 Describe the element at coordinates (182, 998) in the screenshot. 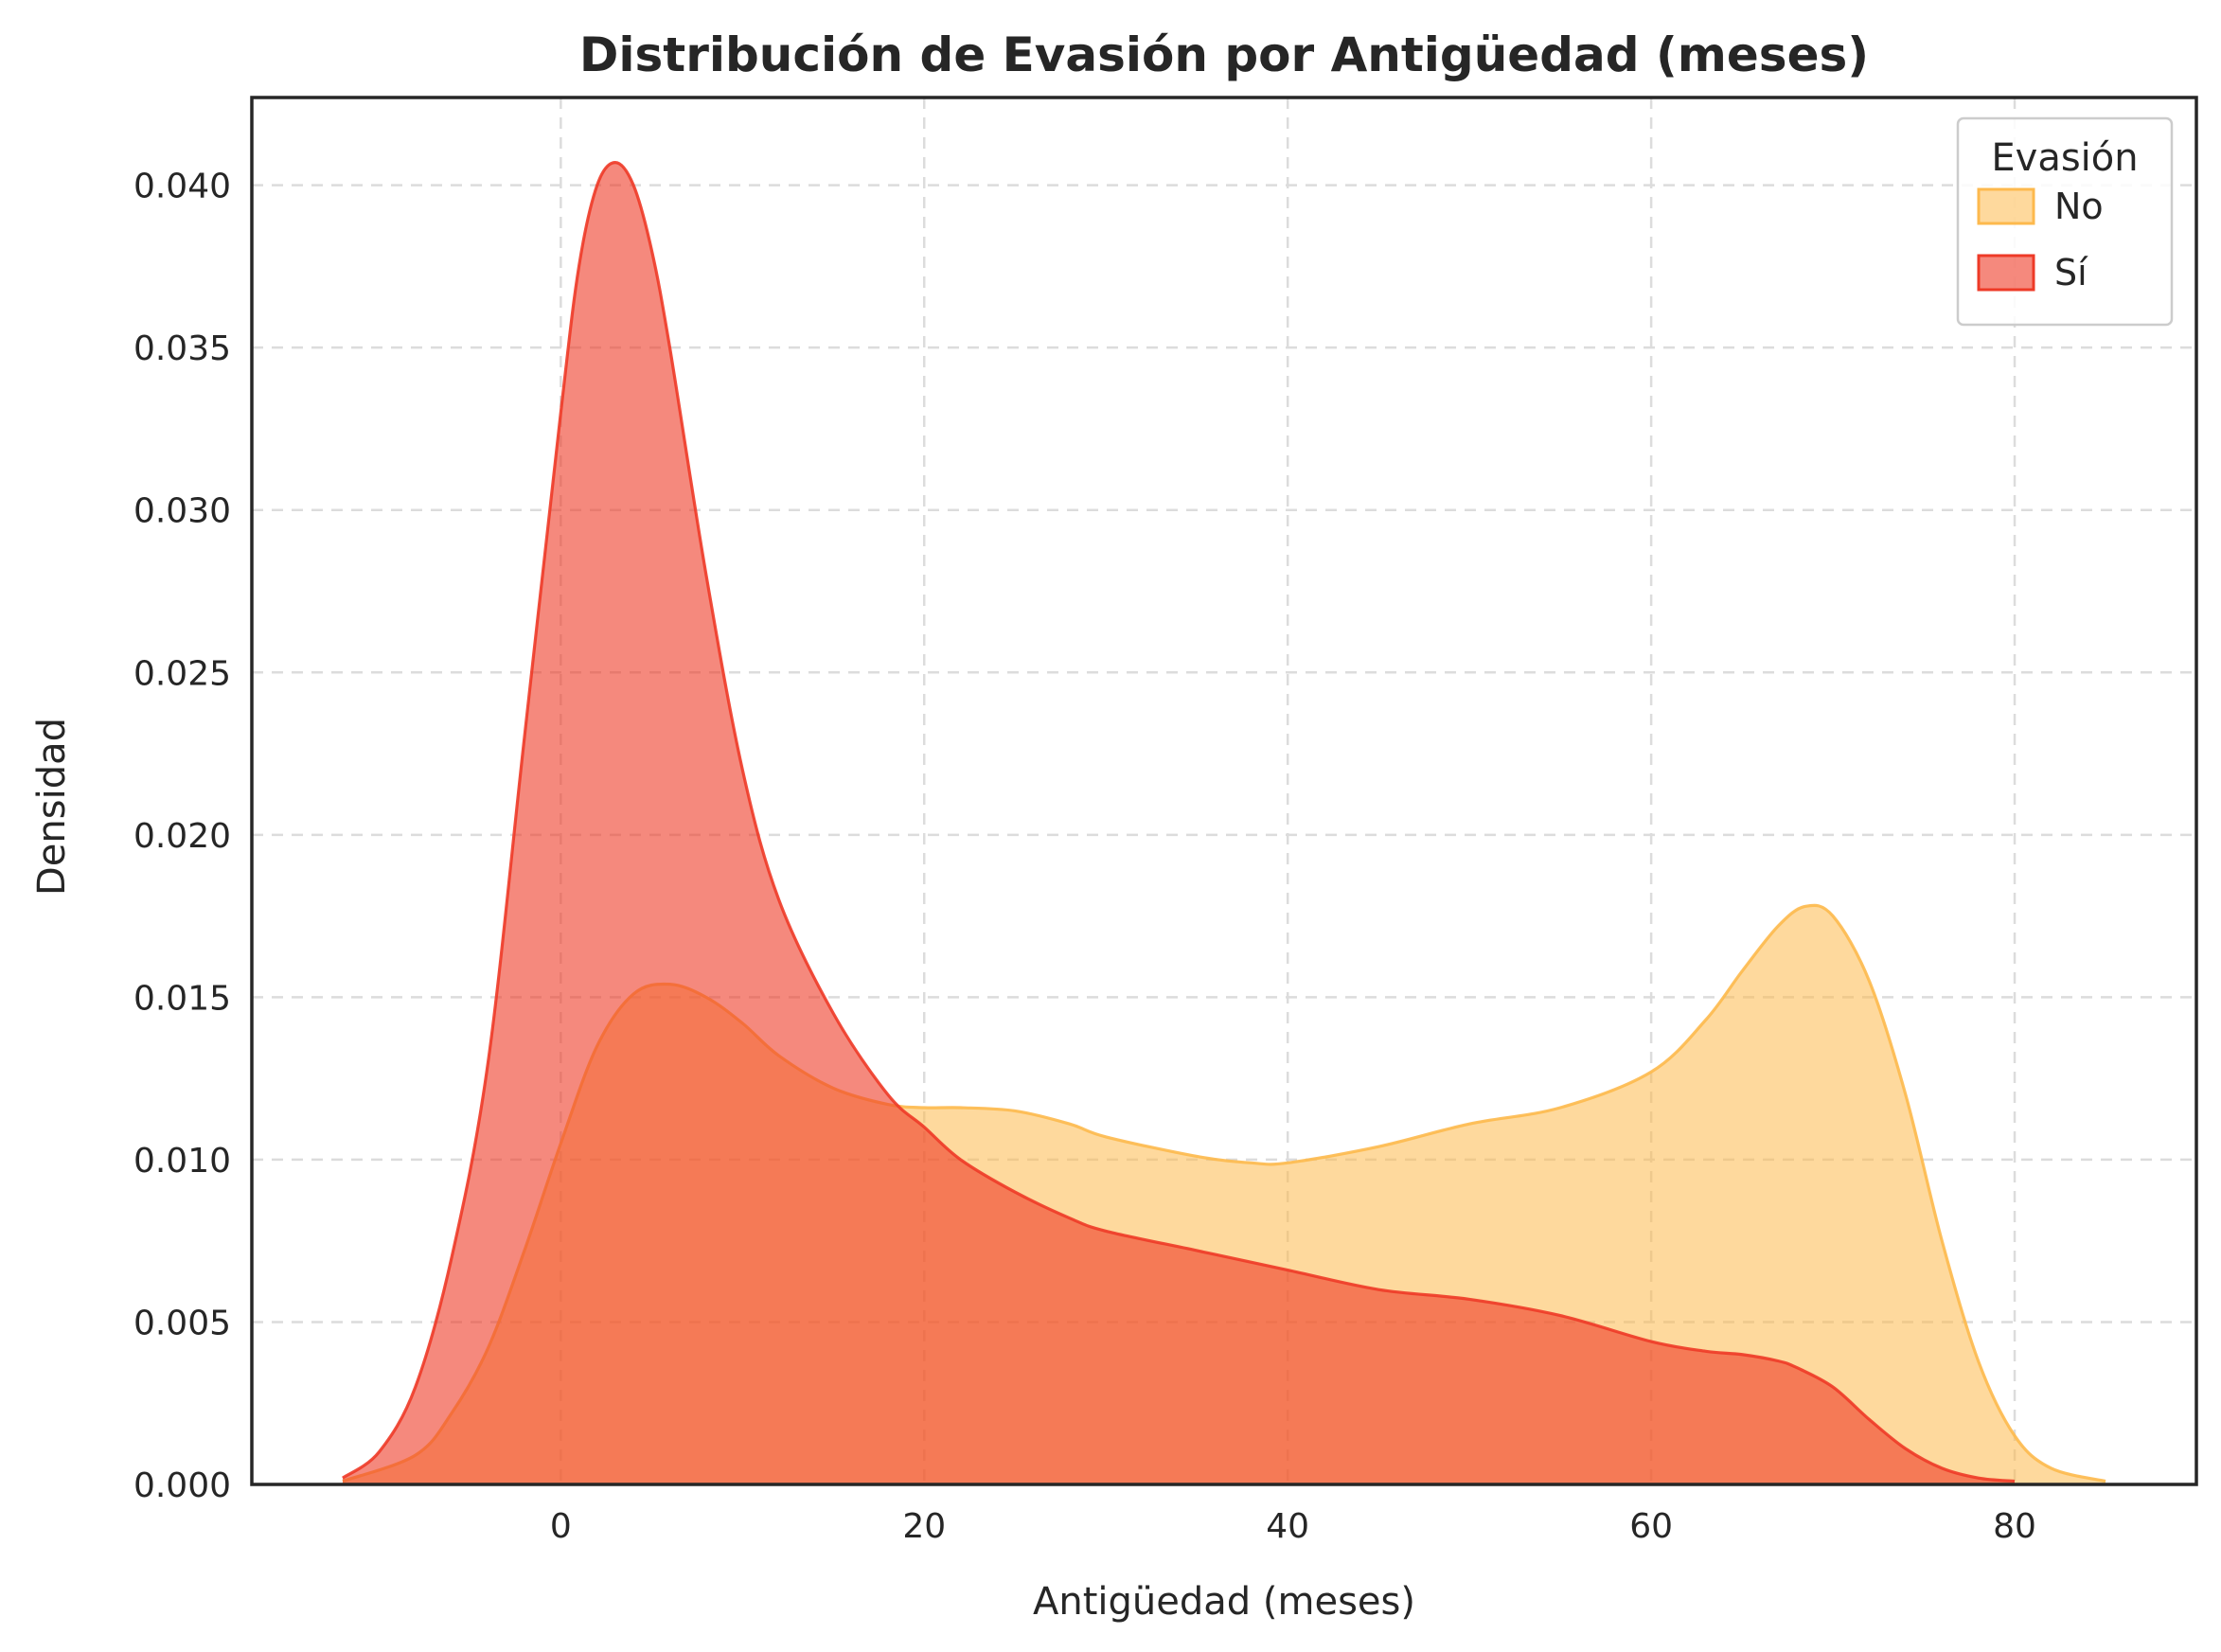

I see `y-tick-label: 0.015` at that location.